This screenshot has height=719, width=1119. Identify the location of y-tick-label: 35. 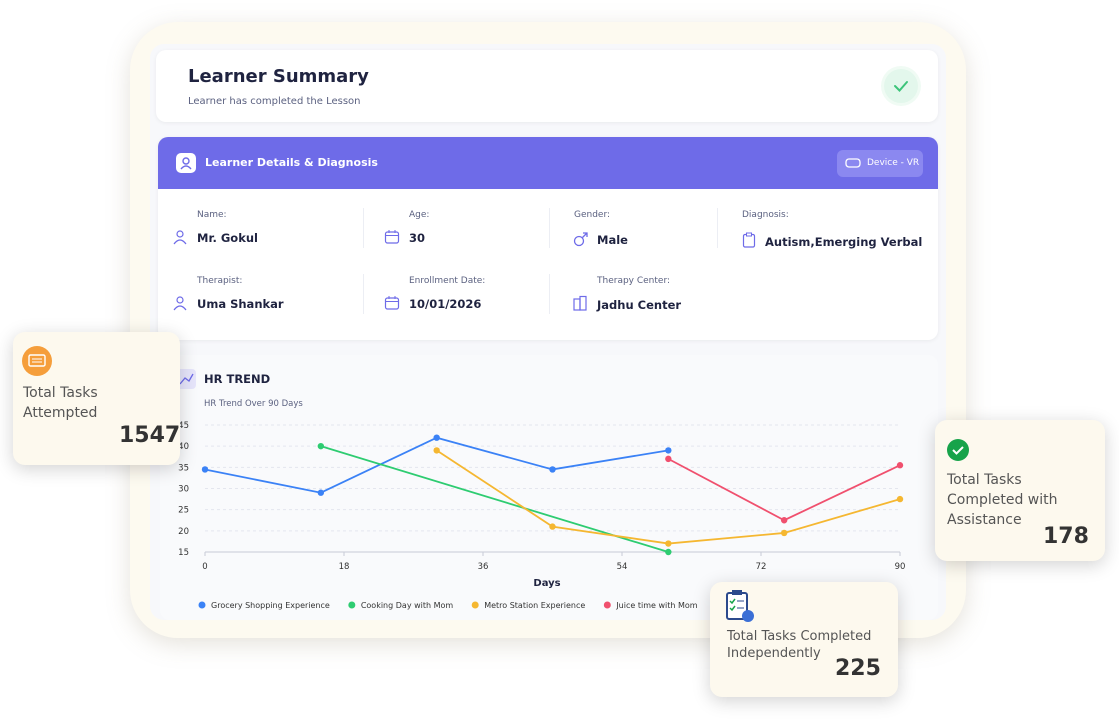
(183, 468).